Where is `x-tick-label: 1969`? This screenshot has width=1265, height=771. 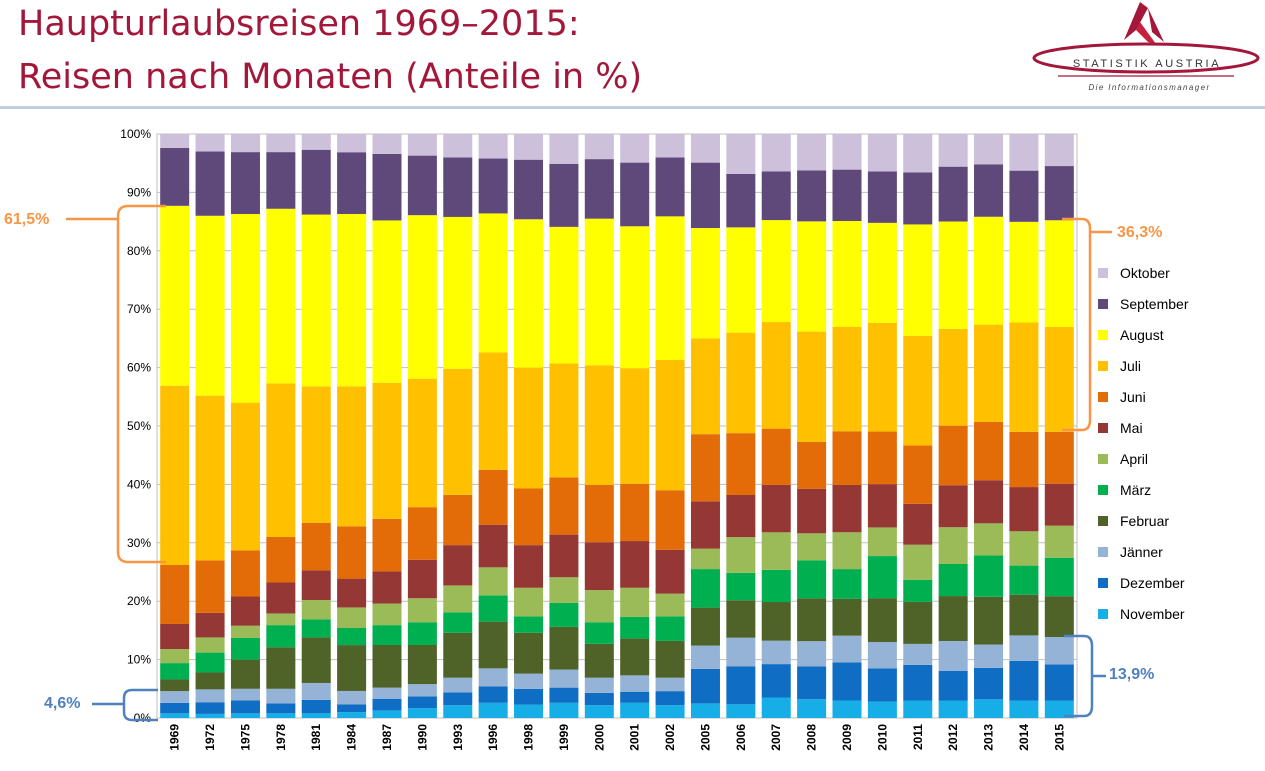
x-tick-label: 1969 is located at coordinates (175, 737).